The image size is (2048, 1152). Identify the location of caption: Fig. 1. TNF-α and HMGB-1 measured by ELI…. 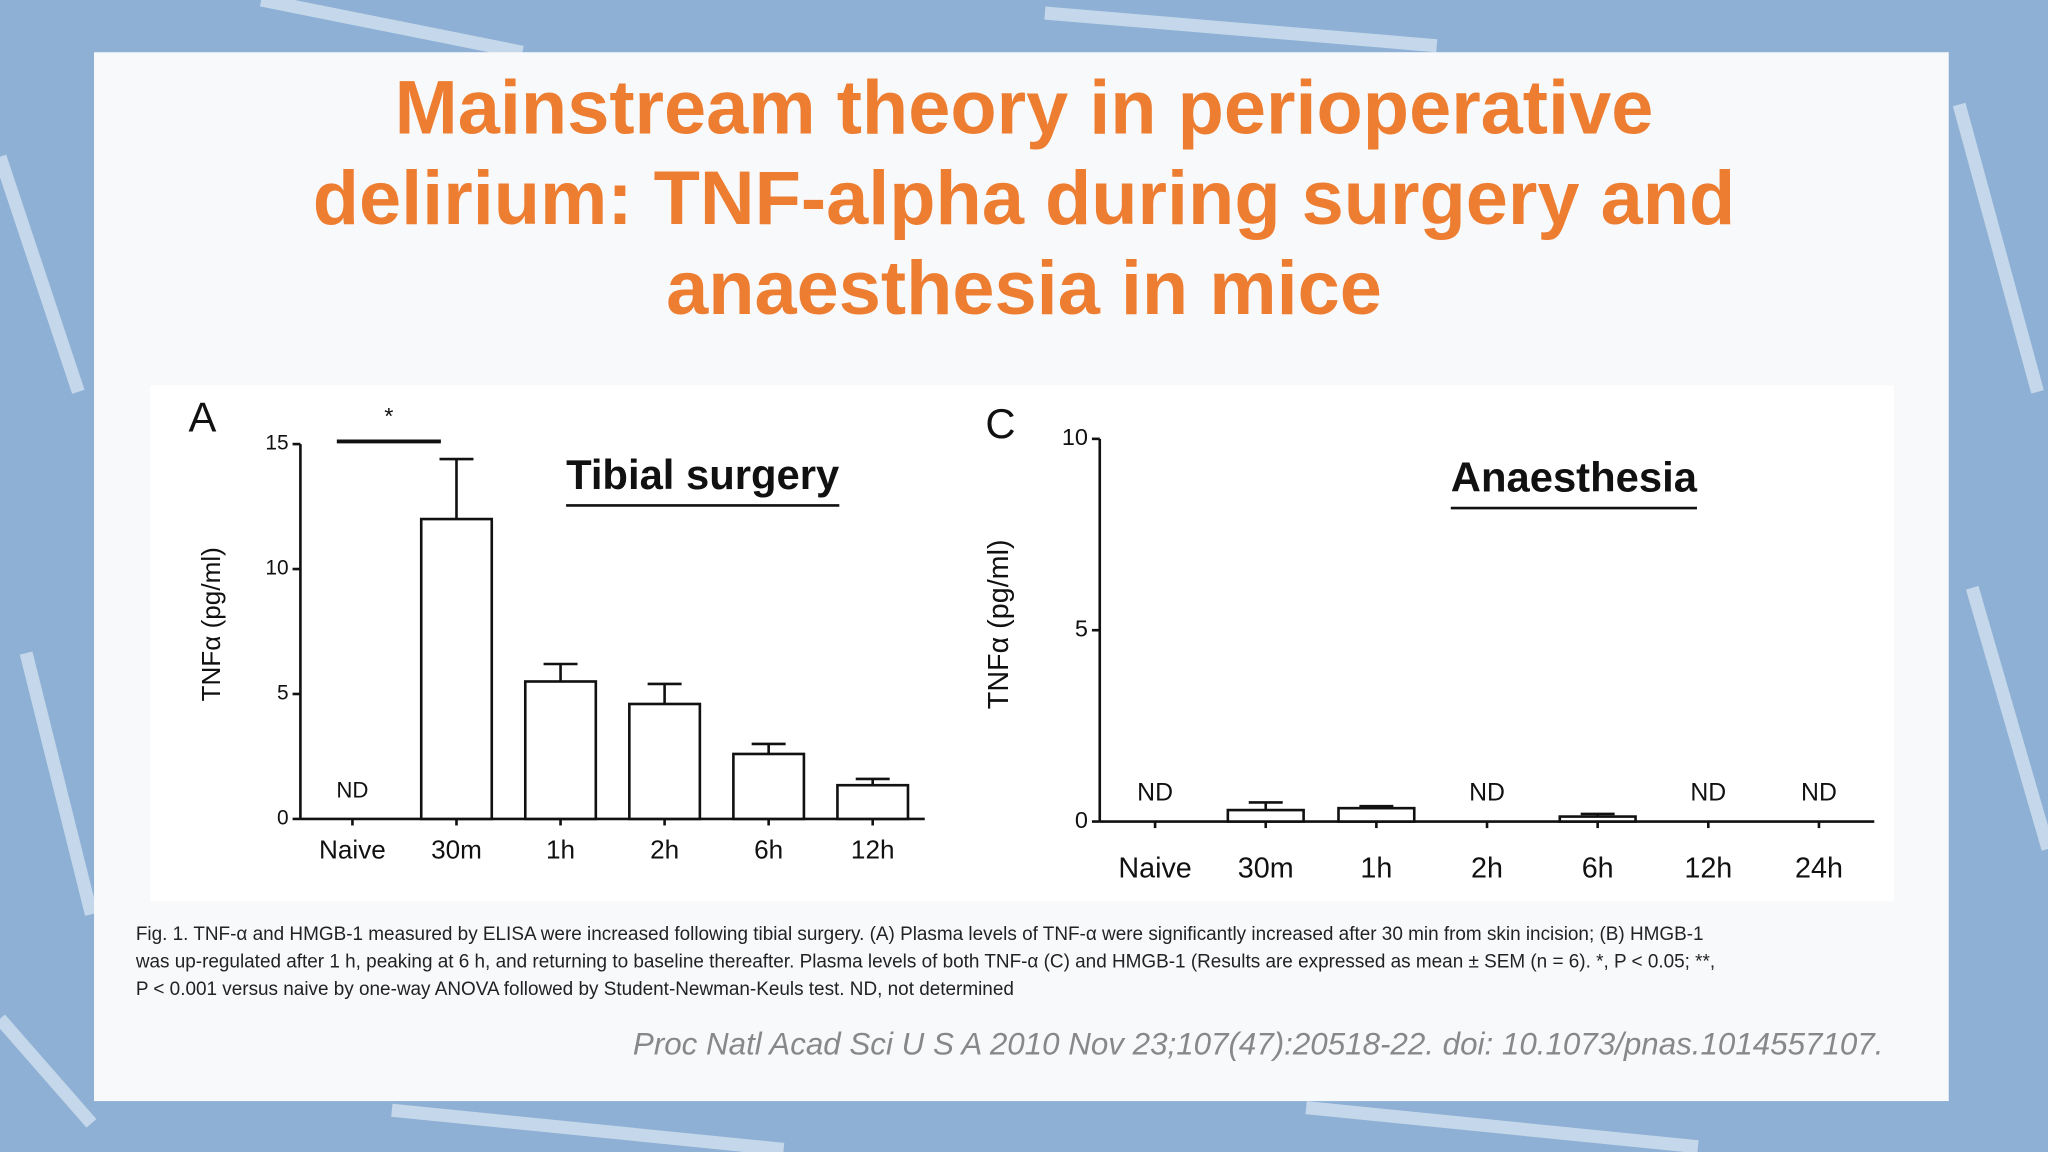
(920, 934).